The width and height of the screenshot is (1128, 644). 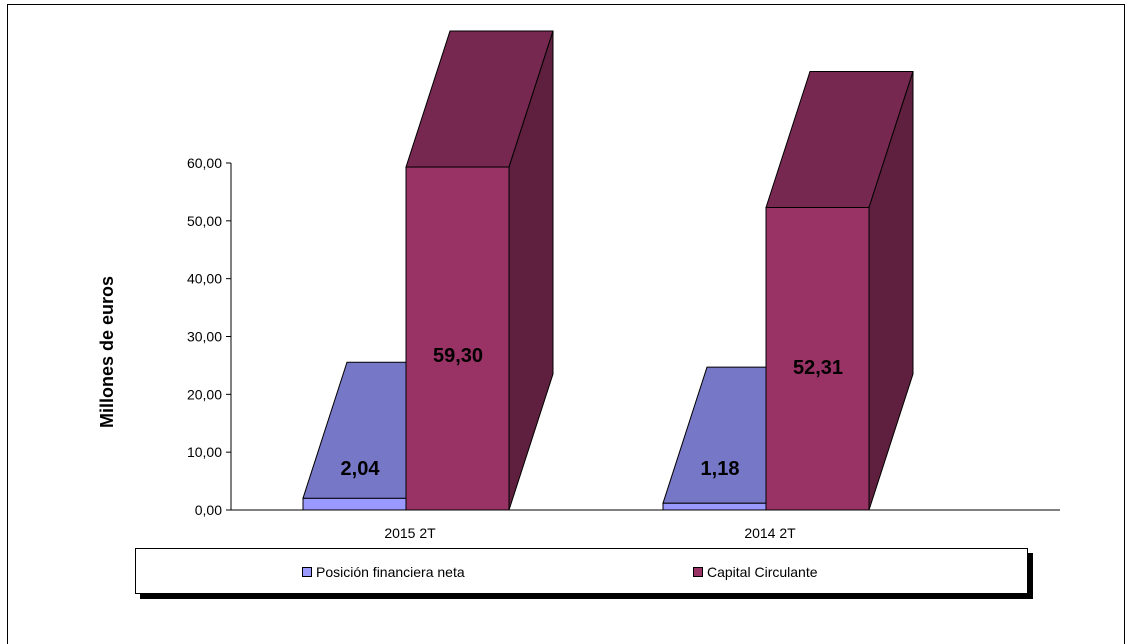 I want to click on legend-item-series-1: Posición financiera neta, so click(x=383, y=572).